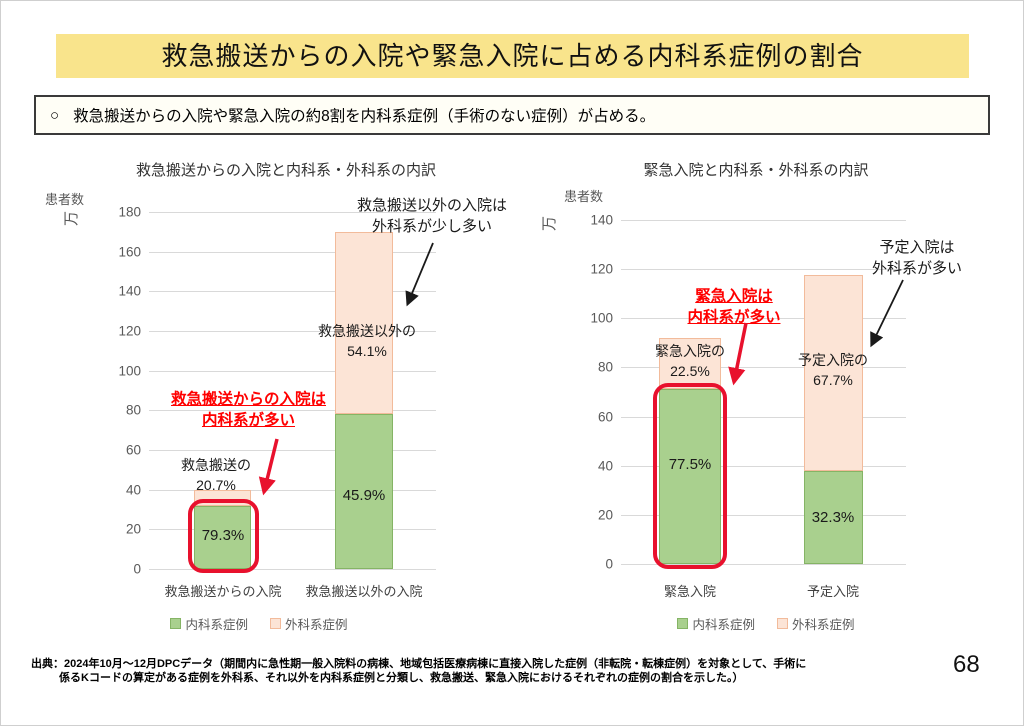  I want to click on left-legend-surgical-label: 外科系症例, so click(316, 625).